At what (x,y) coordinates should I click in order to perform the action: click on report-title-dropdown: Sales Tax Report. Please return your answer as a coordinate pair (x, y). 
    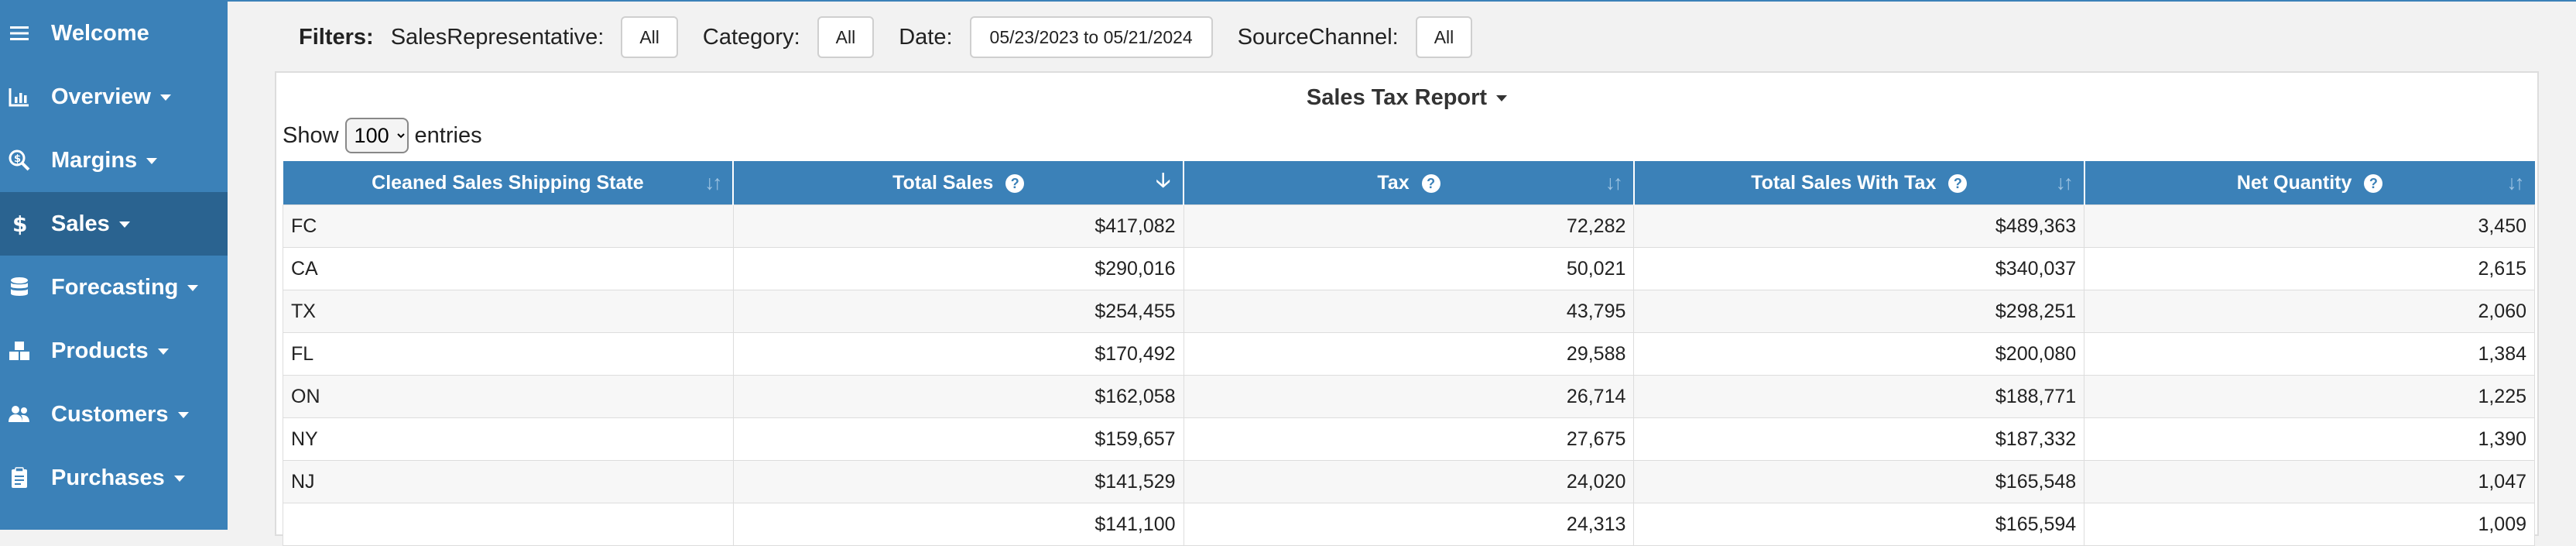
    Looking at the image, I should click on (1406, 98).